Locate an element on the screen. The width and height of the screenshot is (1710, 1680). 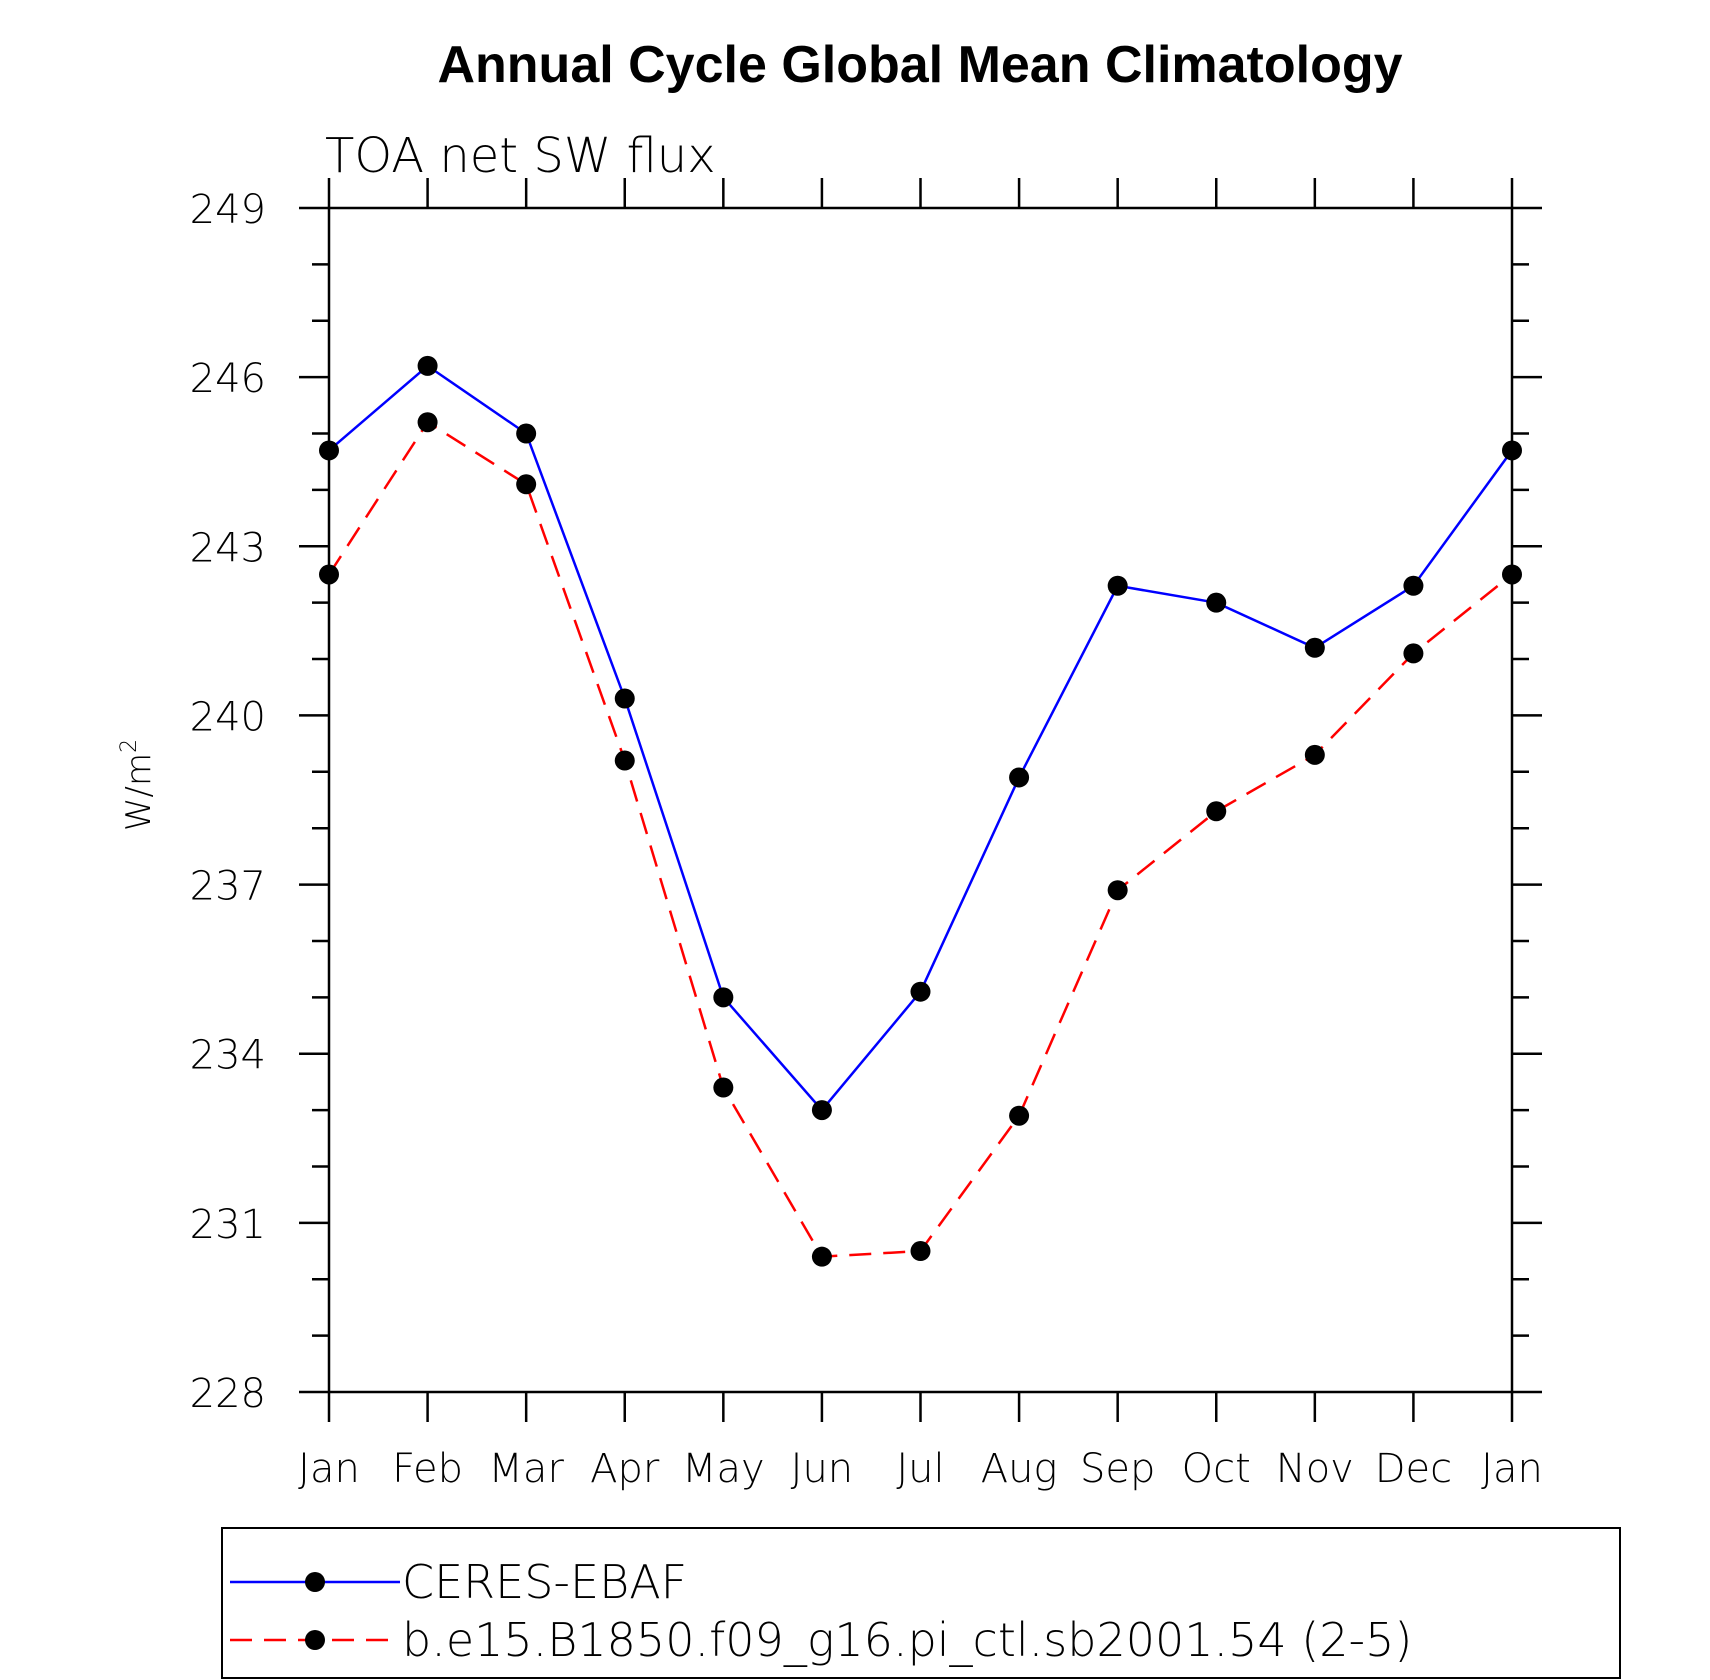
chart-title: Annual Cycle Global Mean Climatology is located at coordinates (919, 65).